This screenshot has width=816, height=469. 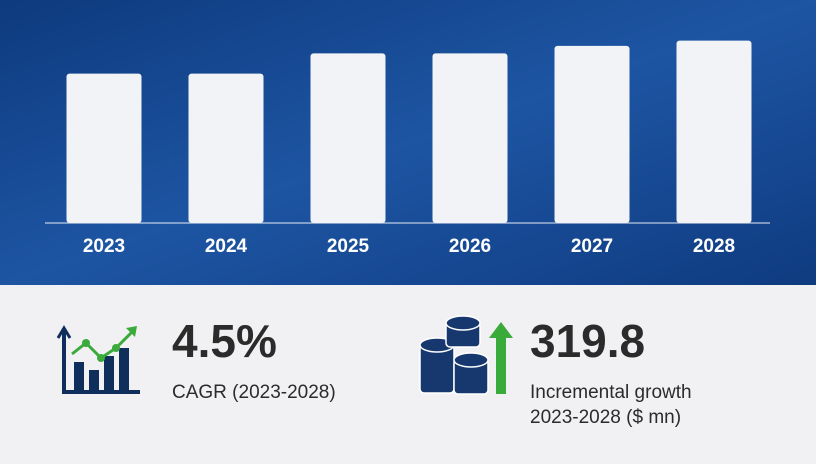 I want to click on x-tick-label: 2028, so click(x=714, y=246).